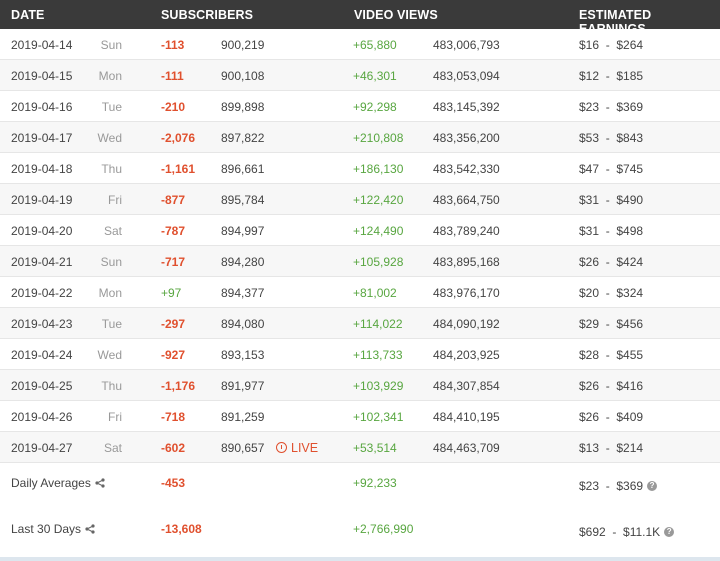 The height and width of the screenshot is (561, 720). Describe the element at coordinates (466, 138) in the screenshot. I see `view-total-cell: 483,356,200` at that location.